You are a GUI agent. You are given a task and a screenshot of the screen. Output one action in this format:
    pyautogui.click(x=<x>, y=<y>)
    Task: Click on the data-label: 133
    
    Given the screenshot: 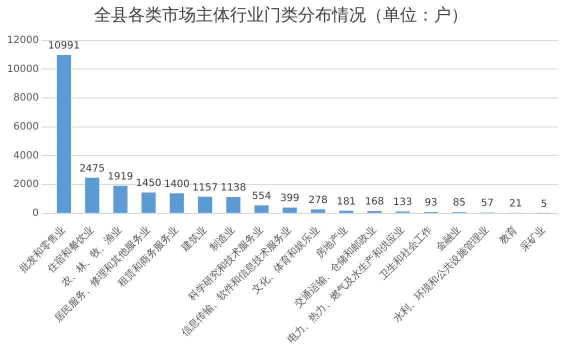 What is the action you would take?
    pyautogui.click(x=402, y=202)
    